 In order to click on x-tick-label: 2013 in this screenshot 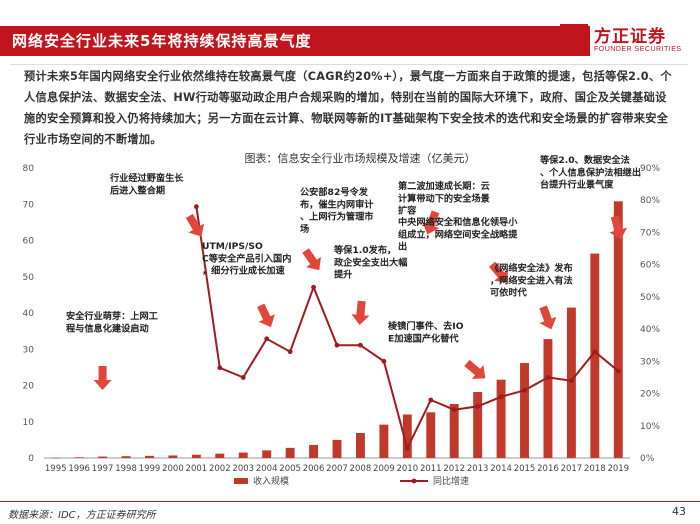, I will do `click(478, 469)`.